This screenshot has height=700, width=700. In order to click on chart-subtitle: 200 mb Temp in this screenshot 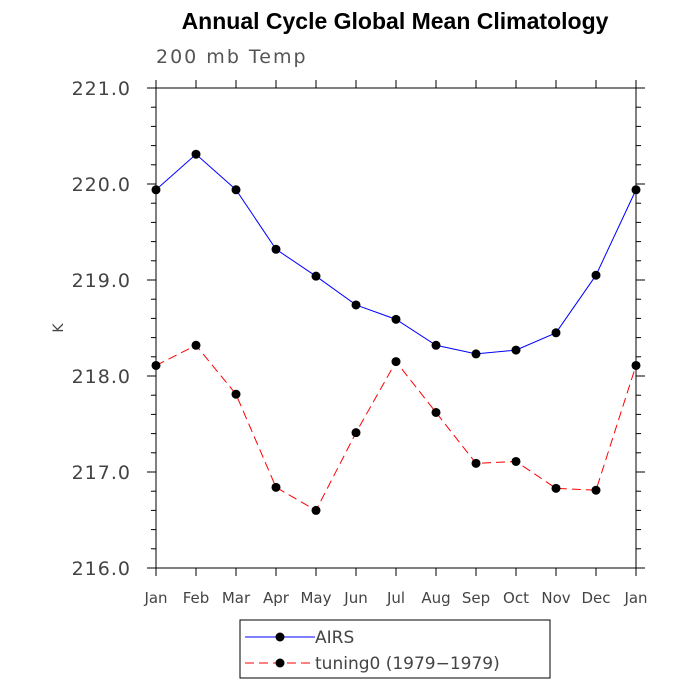, I will do `click(232, 57)`.